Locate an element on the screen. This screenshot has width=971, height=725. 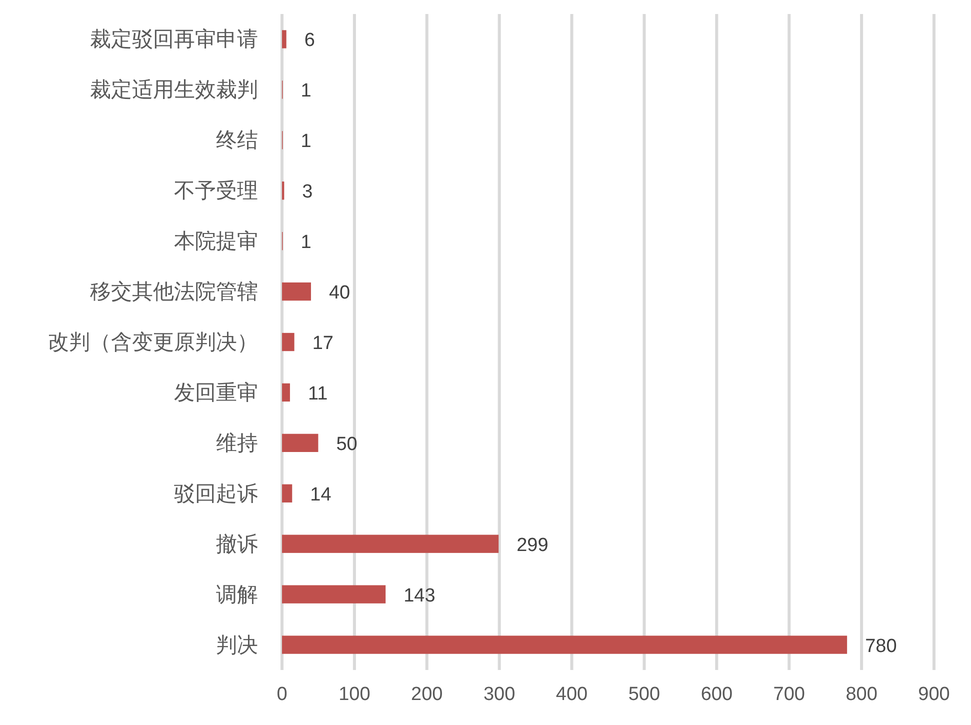
x-tick-label: 200 is located at coordinates (427, 694).